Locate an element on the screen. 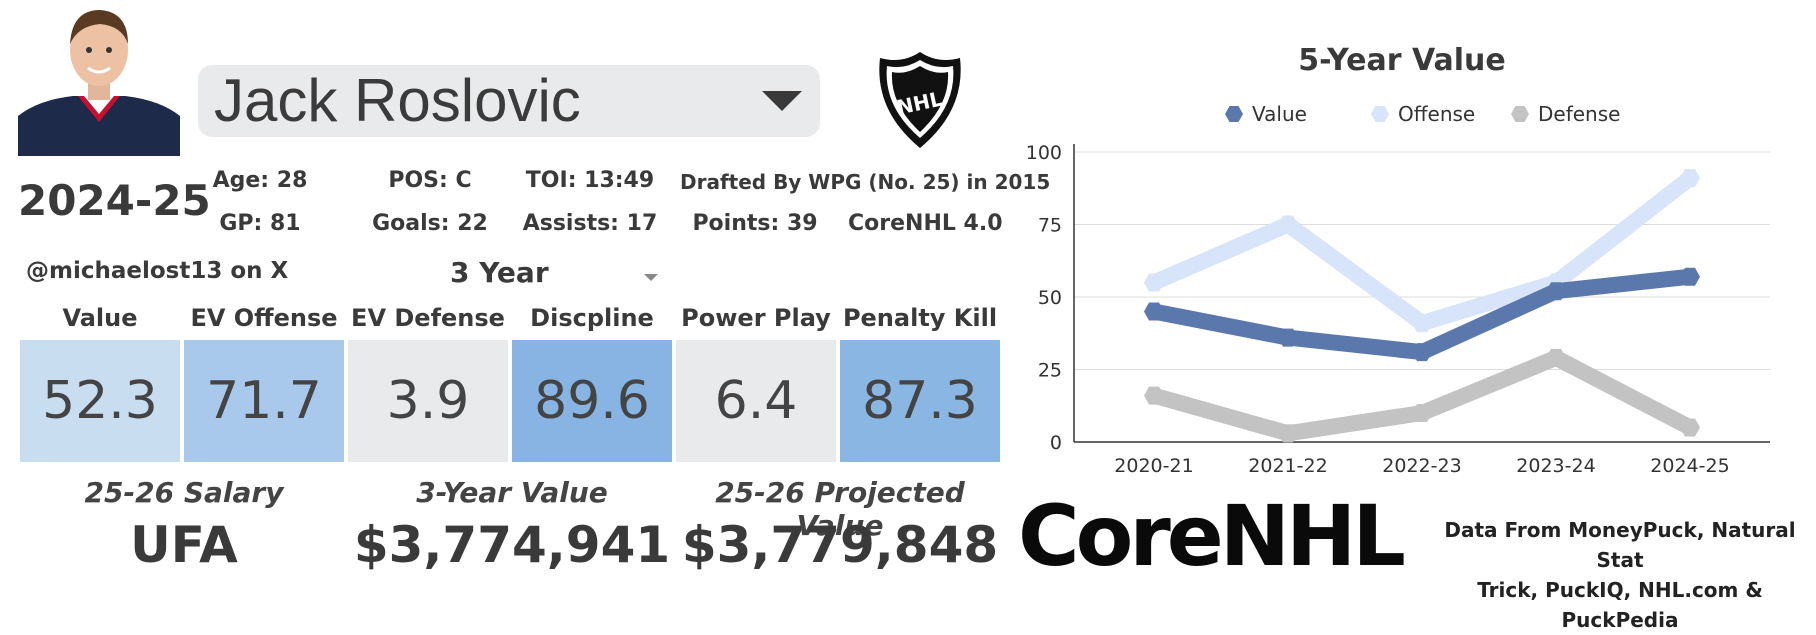 The height and width of the screenshot is (635, 1816). y-tick-label: 25 is located at coordinates (1050, 371).